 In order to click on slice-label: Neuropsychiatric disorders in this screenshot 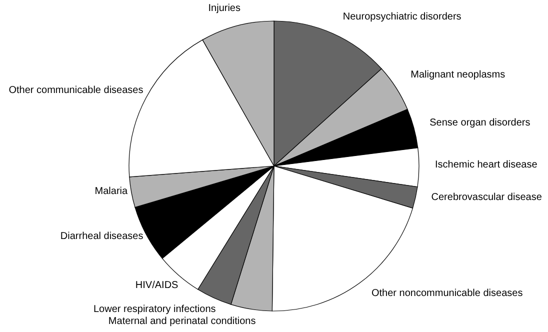, I will do `click(402, 16)`.